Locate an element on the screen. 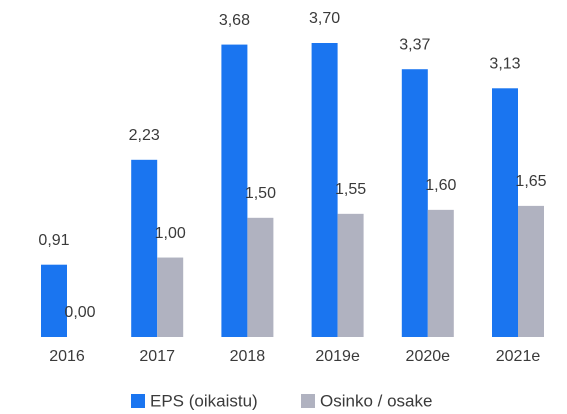  value-label: 0,91 is located at coordinates (53, 240).